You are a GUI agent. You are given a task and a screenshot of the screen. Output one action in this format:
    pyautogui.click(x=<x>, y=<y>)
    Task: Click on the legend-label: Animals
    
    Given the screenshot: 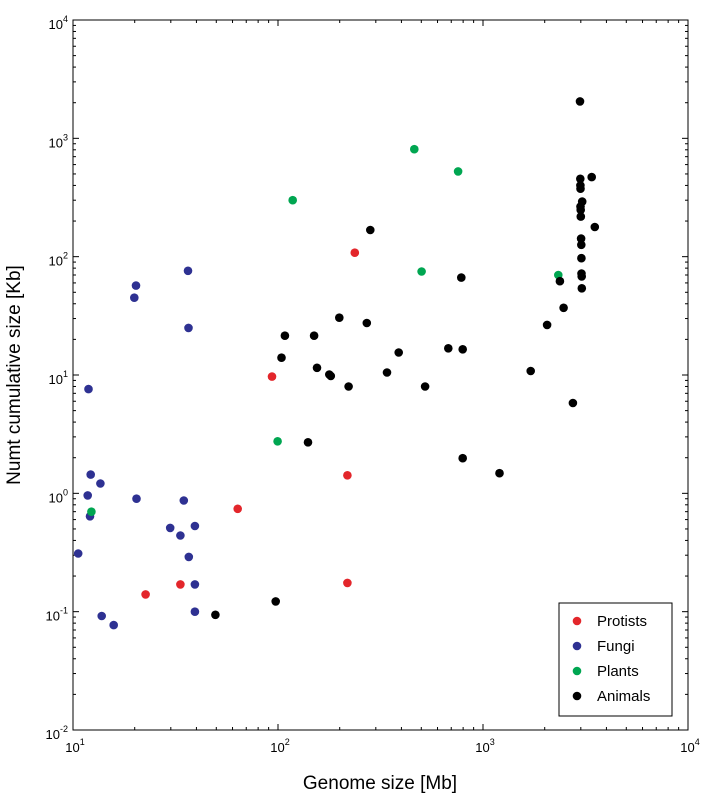 What is the action you would take?
    pyautogui.click(x=623, y=696)
    